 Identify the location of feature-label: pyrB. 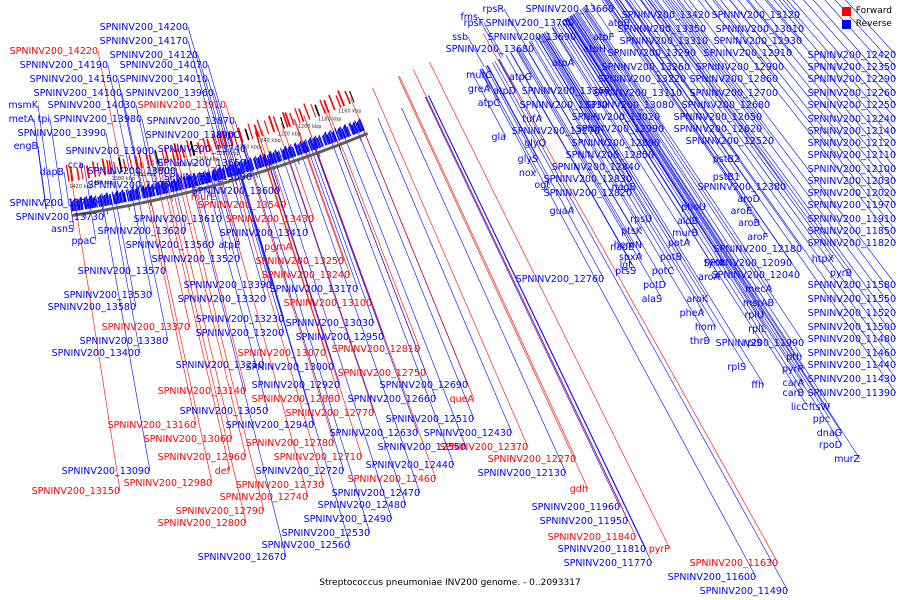
(841, 273).